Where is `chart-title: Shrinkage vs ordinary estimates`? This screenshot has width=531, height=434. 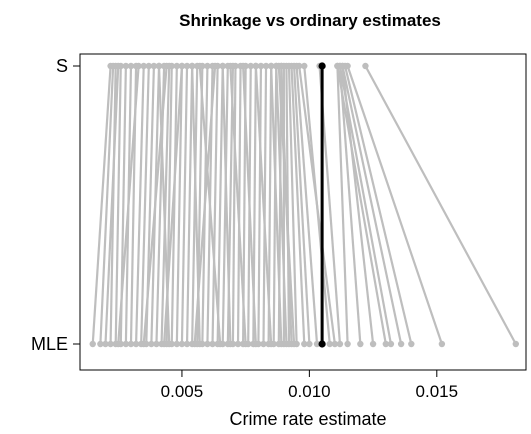
chart-title: Shrinkage vs ordinary estimates is located at coordinates (310, 20).